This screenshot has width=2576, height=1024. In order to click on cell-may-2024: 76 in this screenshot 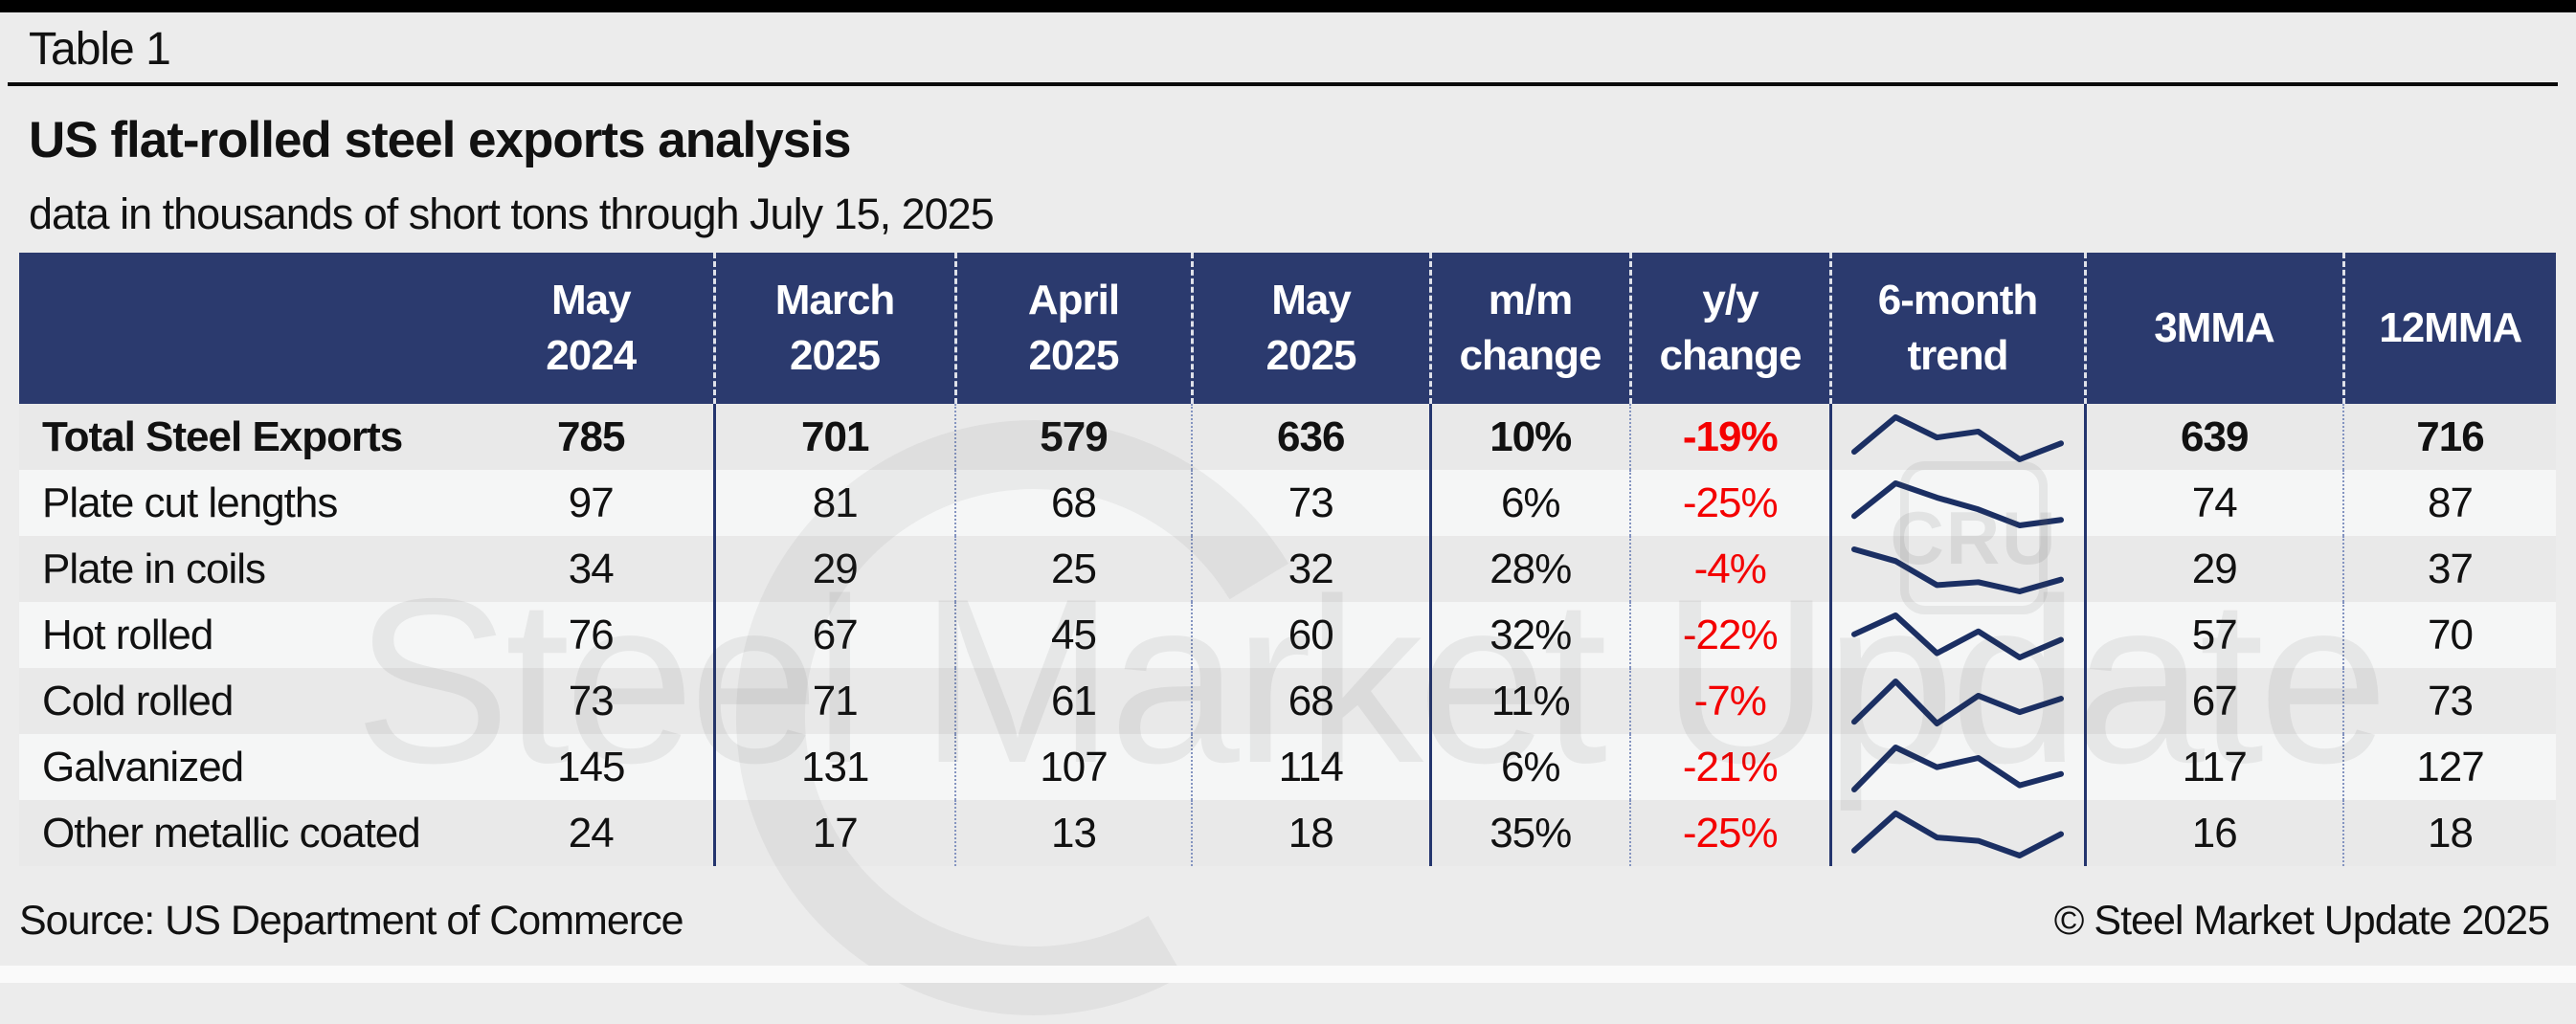, I will do `click(591, 634)`.